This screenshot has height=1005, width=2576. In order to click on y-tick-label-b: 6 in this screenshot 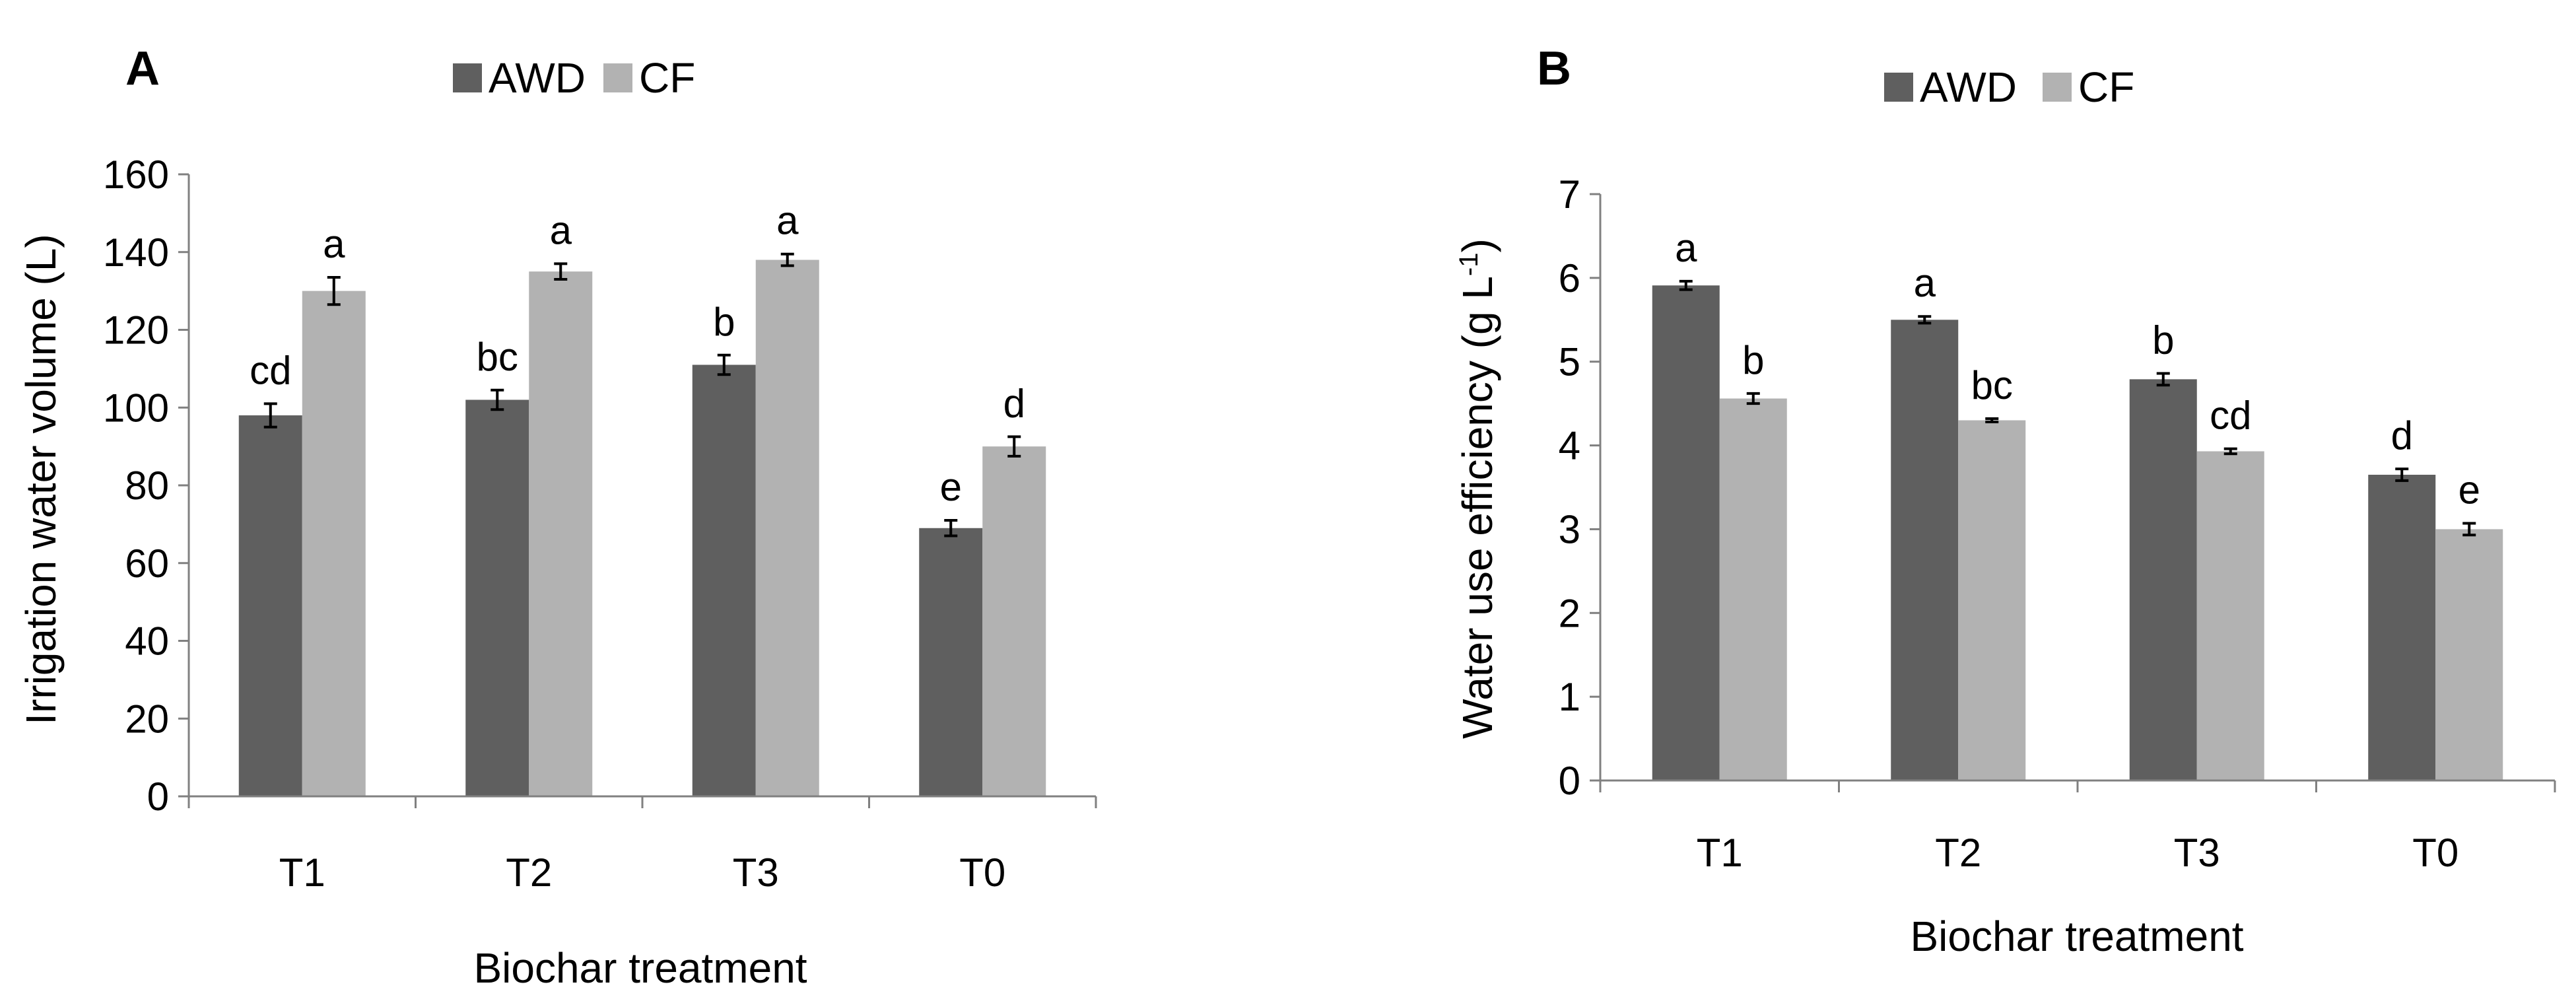, I will do `click(1570, 278)`.